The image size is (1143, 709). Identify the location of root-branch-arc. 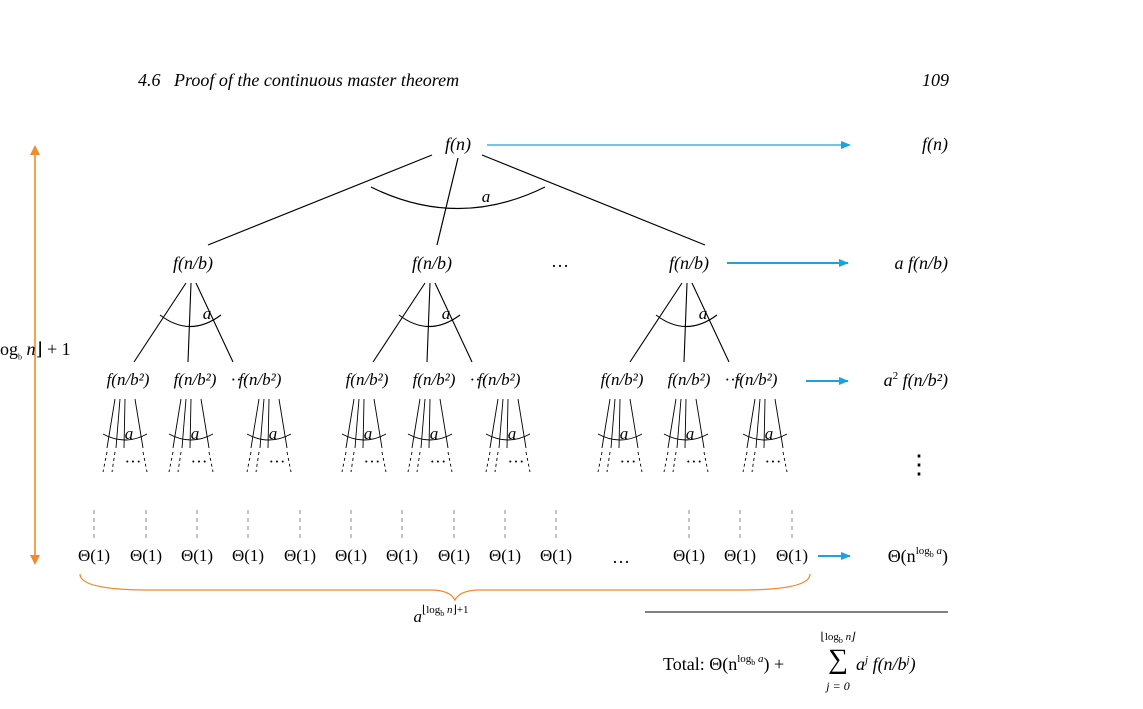
(458, 198).